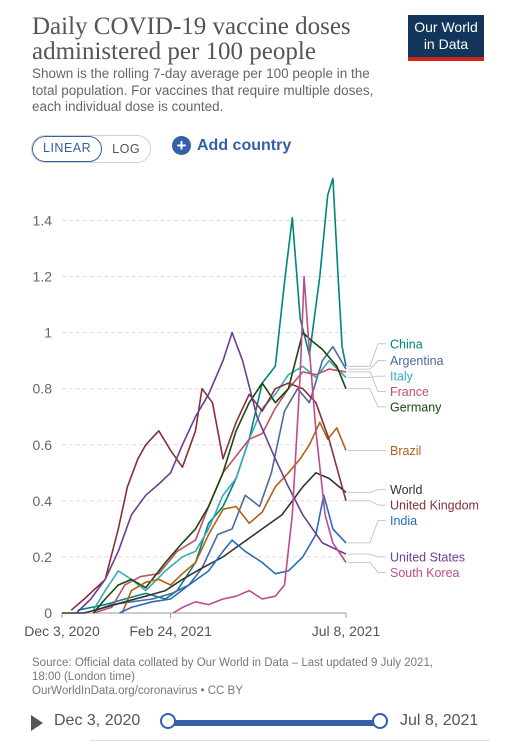 The image size is (514, 751). Describe the element at coordinates (37, 723) in the screenshot. I see `play-icon` at that location.